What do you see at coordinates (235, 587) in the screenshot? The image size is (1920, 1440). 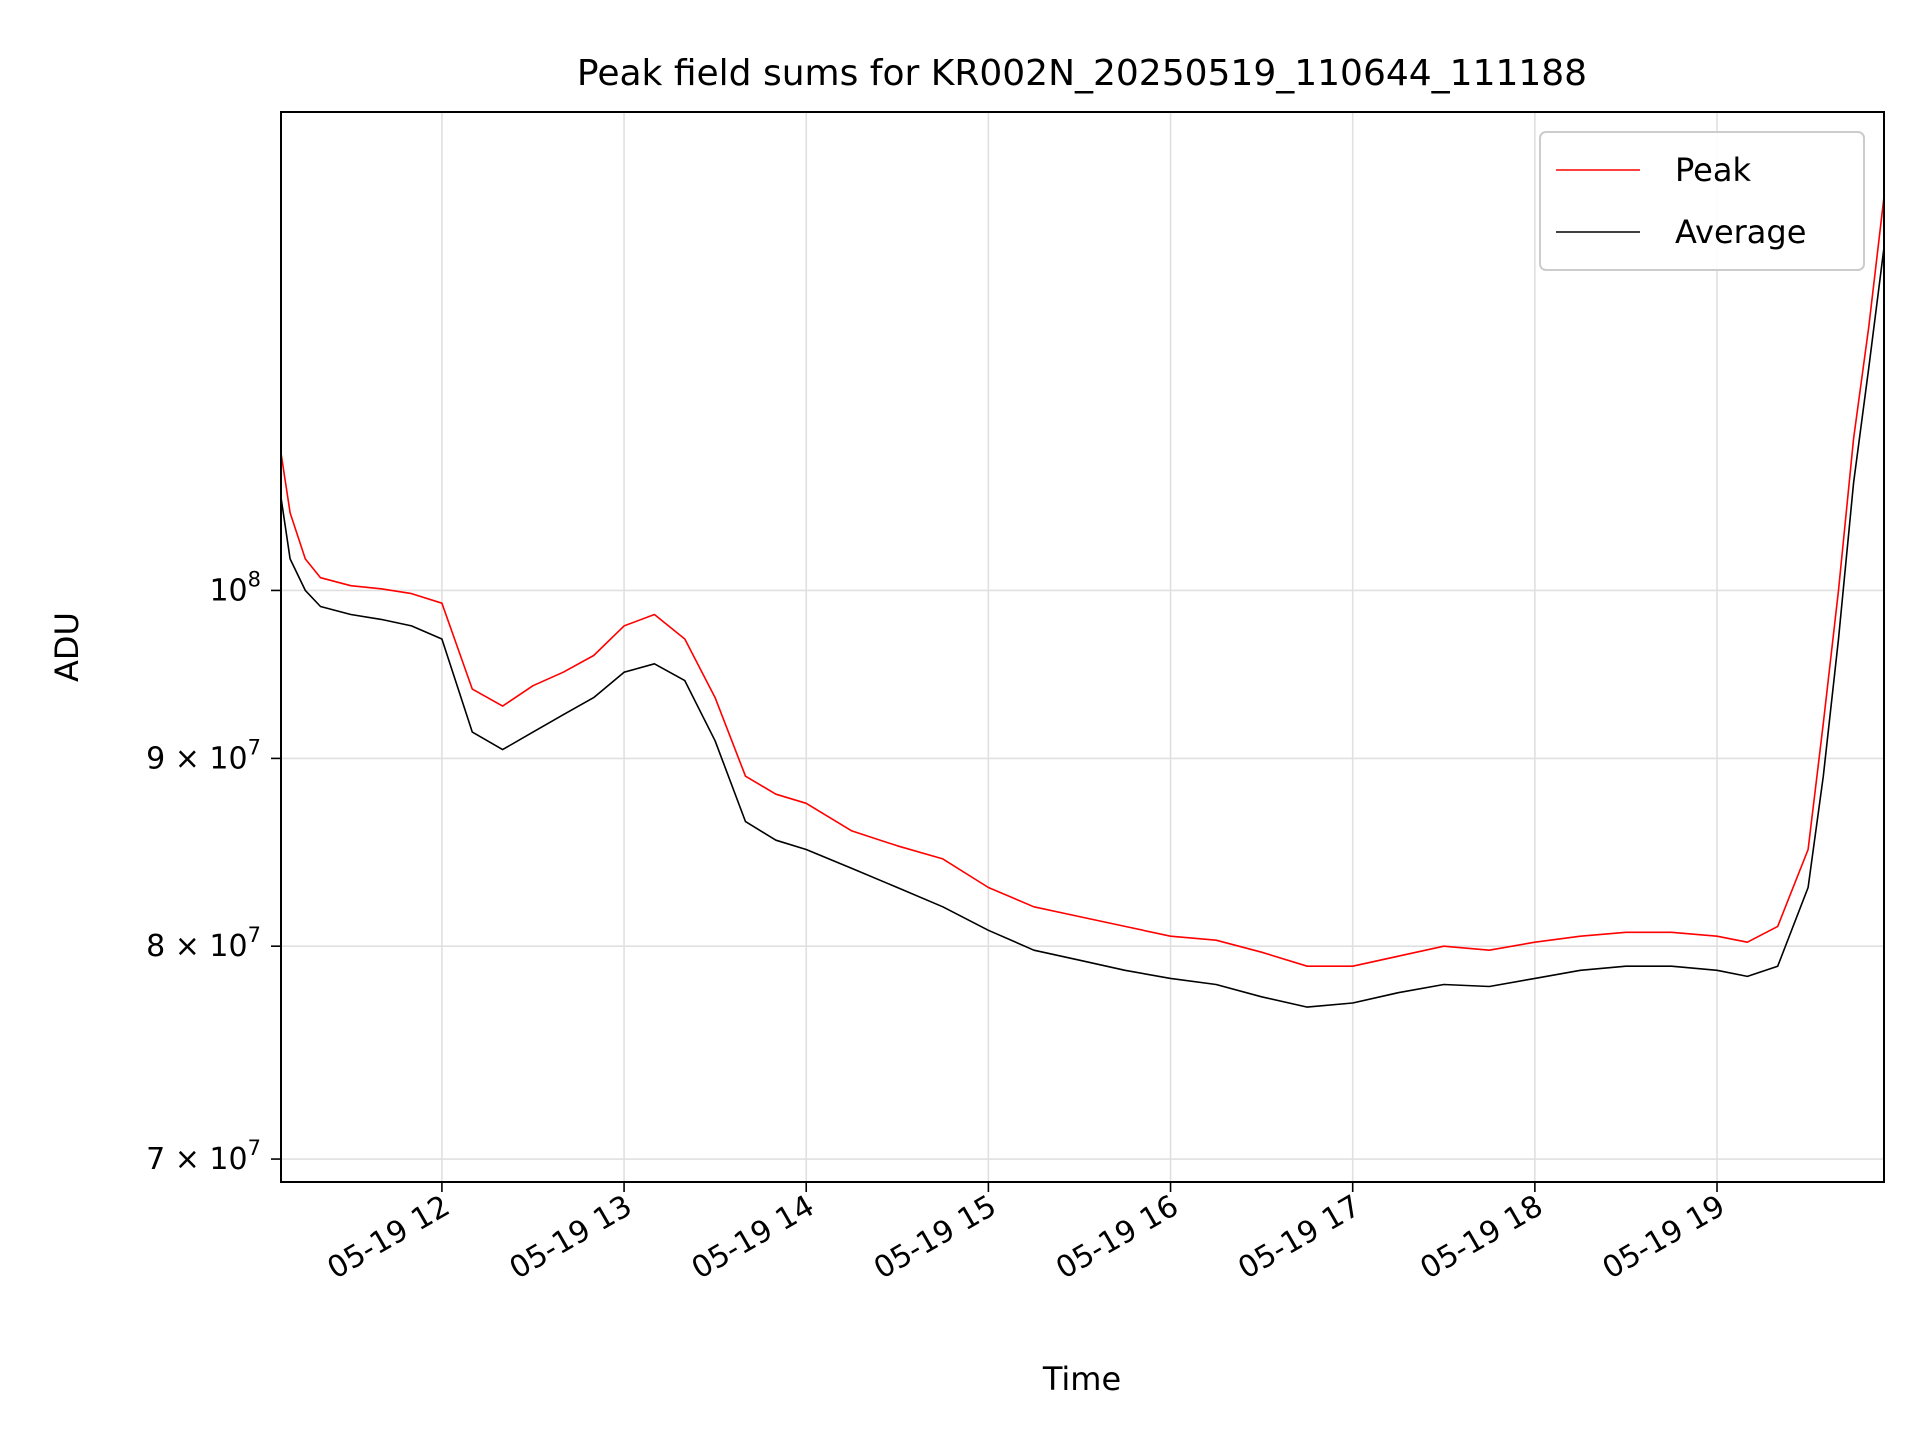 I see `y-tick-label: 108` at bounding box center [235, 587].